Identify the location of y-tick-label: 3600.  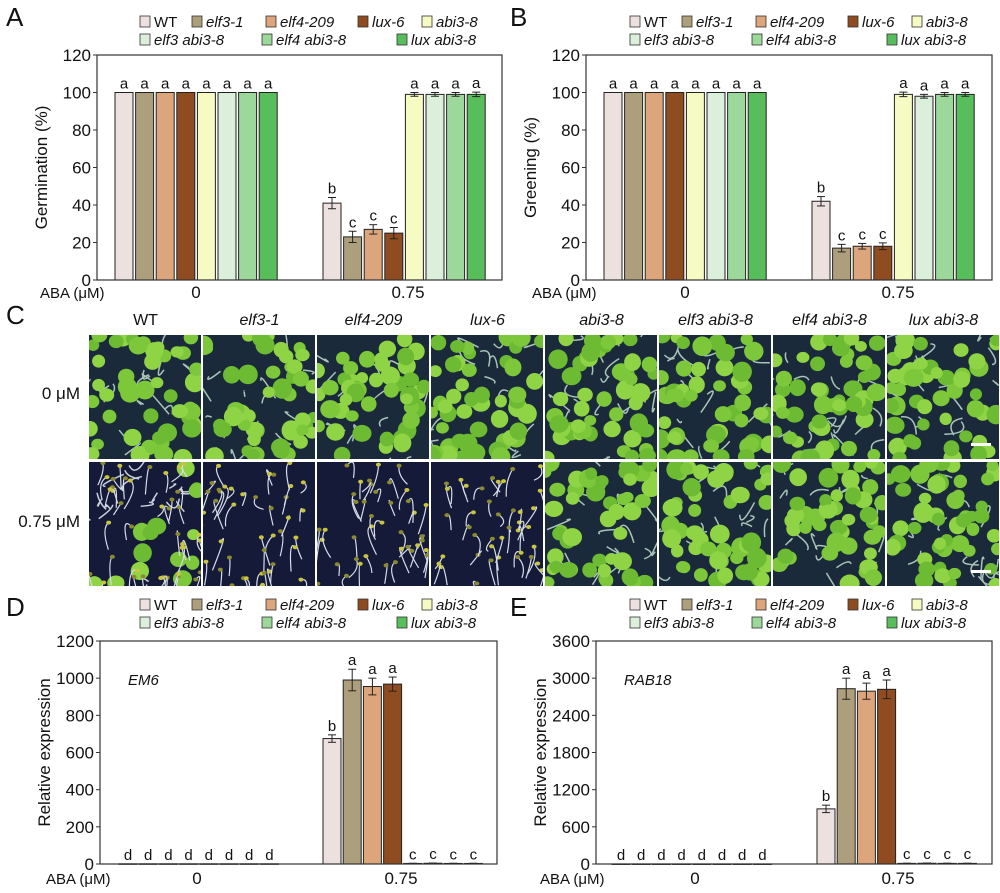
(571, 641).